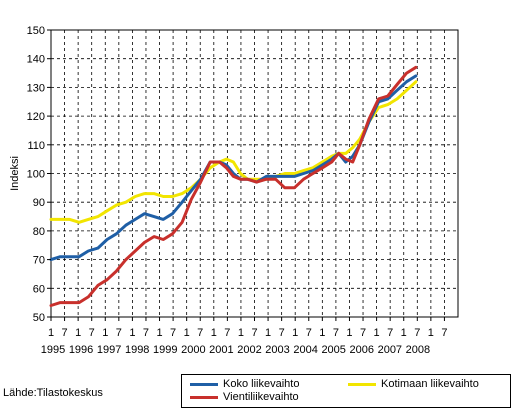  What do you see at coordinates (204, 384) in the screenshot?
I see `legend-swatch-koko` at bounding box center [204, 384].